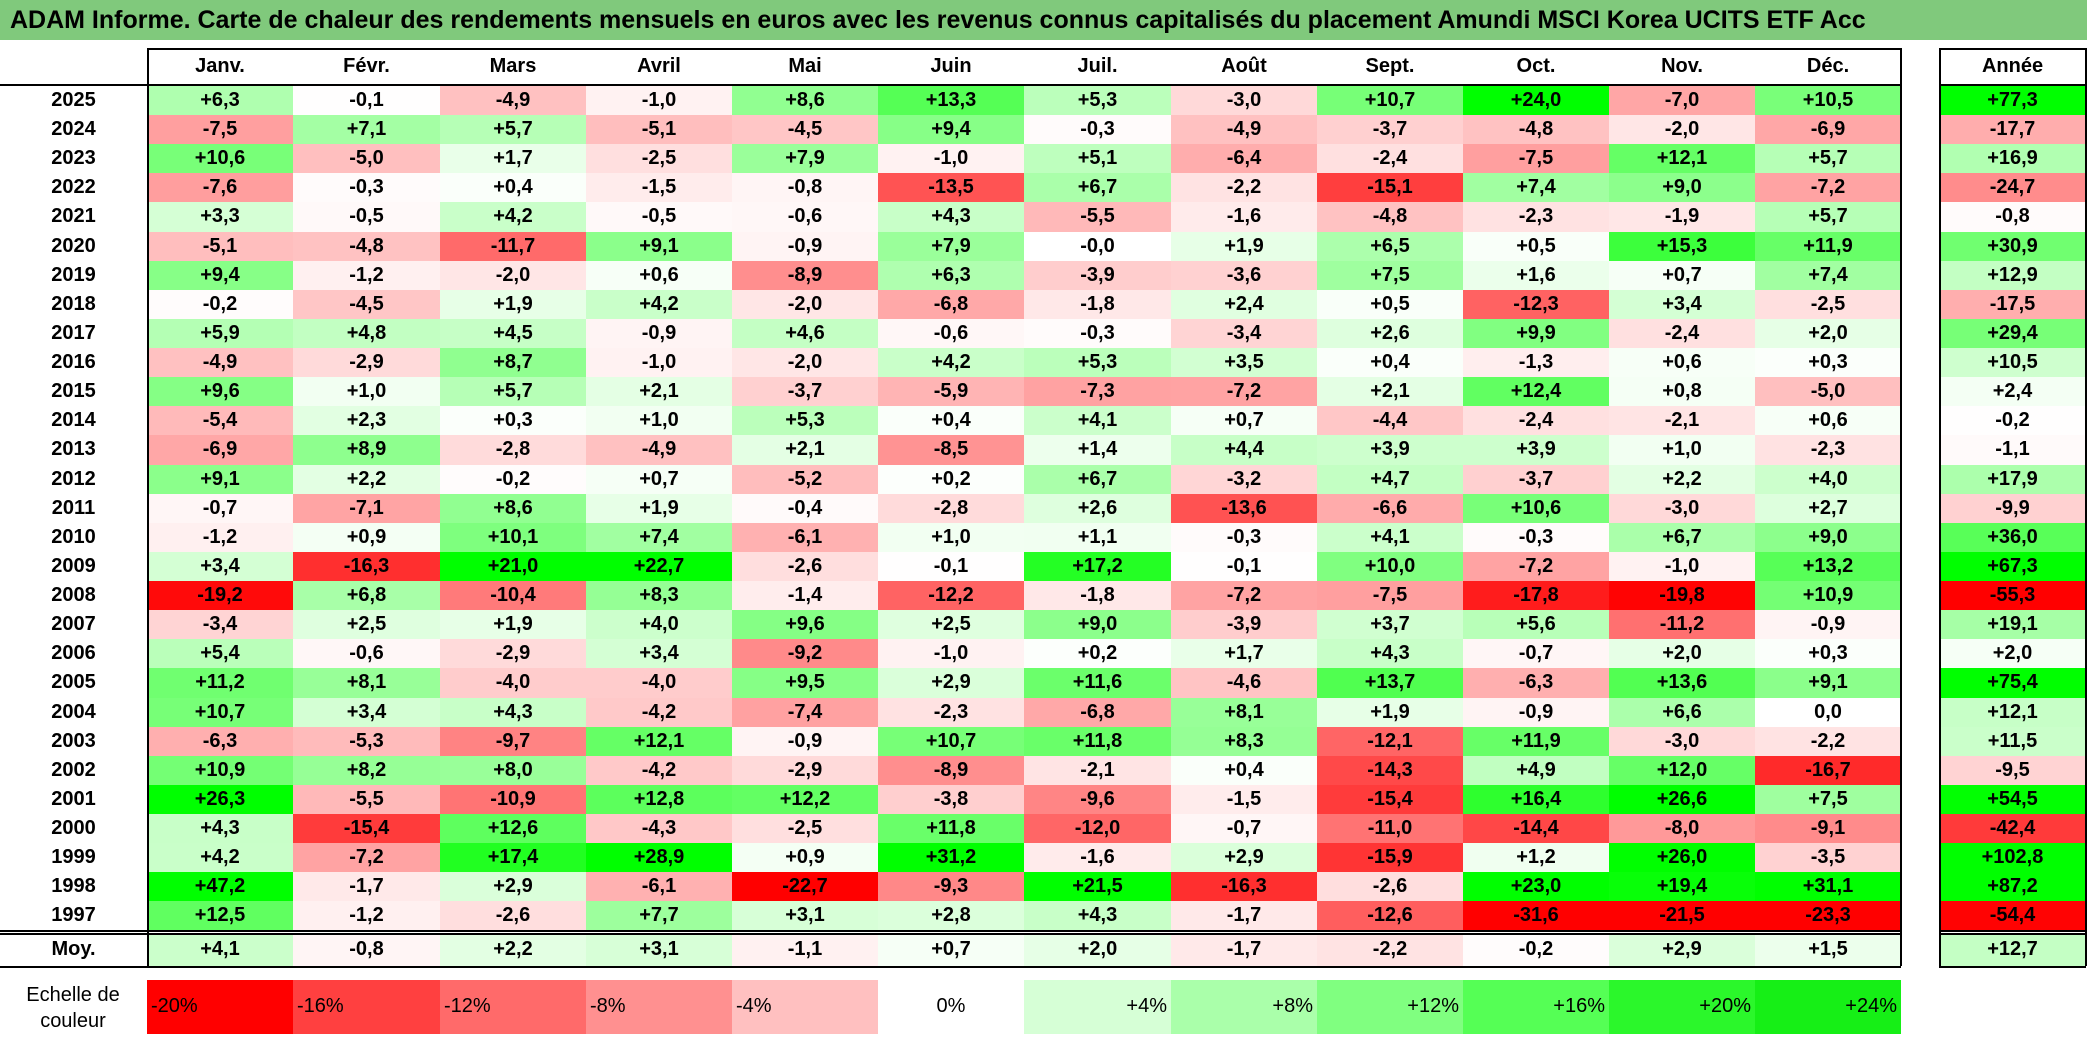 This screenshot has width=2087, height=1038. I want to click on heatmap-cell: -2,5, so click(805, 829).